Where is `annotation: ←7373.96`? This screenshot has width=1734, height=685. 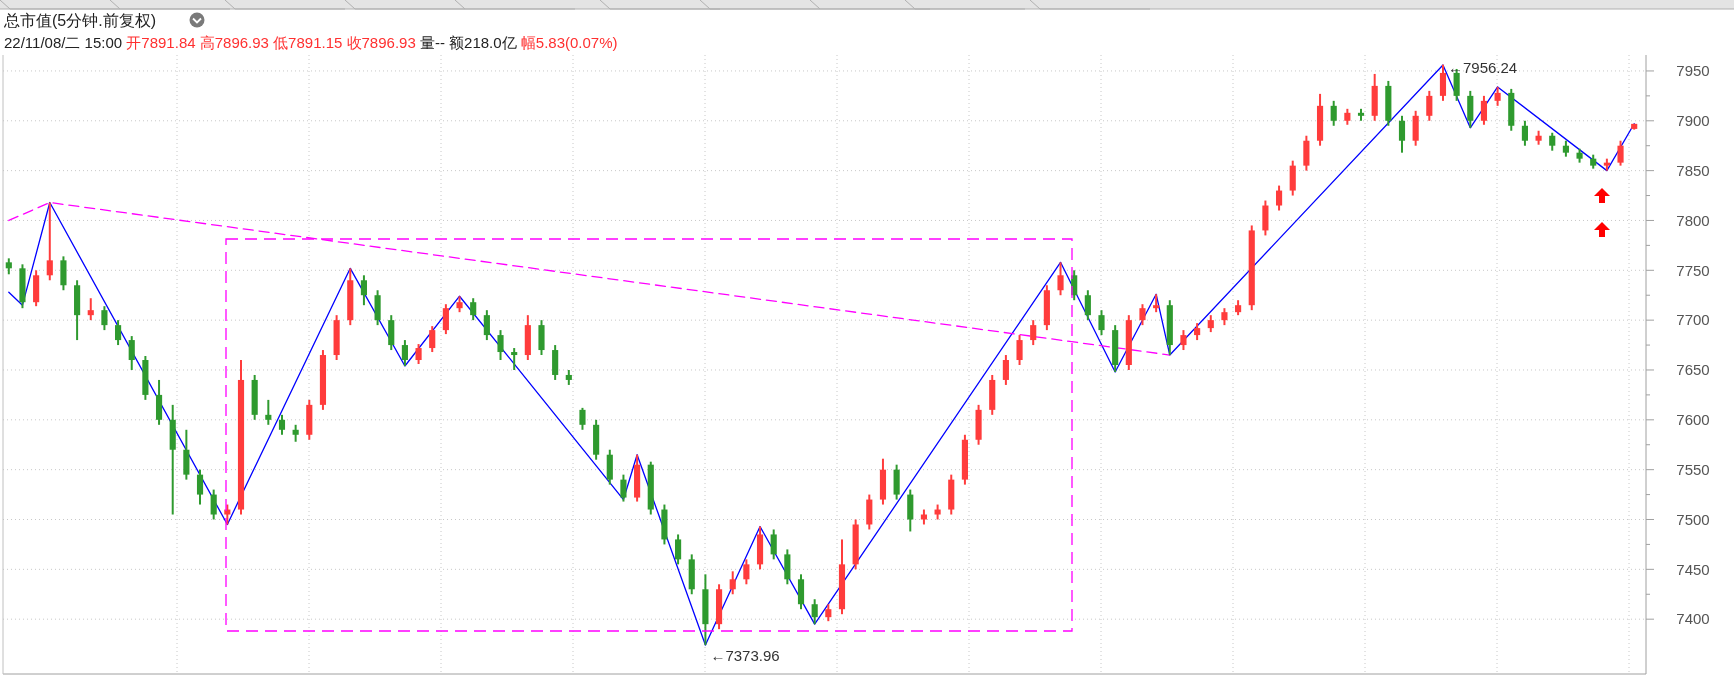
annotation: ←7373.96 is located at coordinates (745, 656).